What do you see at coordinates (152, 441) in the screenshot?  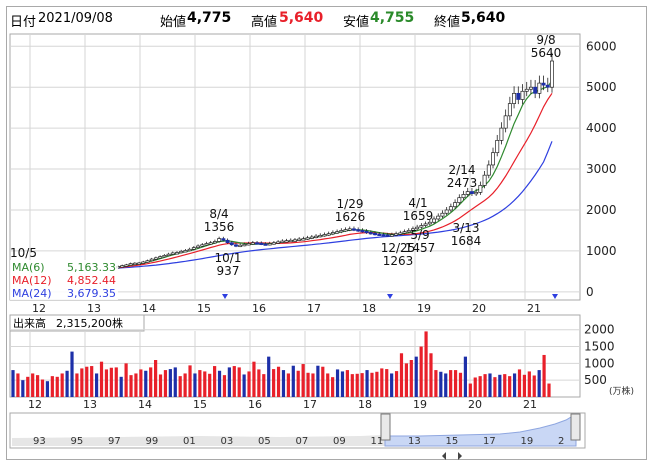 I see `navigator-x-tick-label: 99` at bounding box center [152, 441].